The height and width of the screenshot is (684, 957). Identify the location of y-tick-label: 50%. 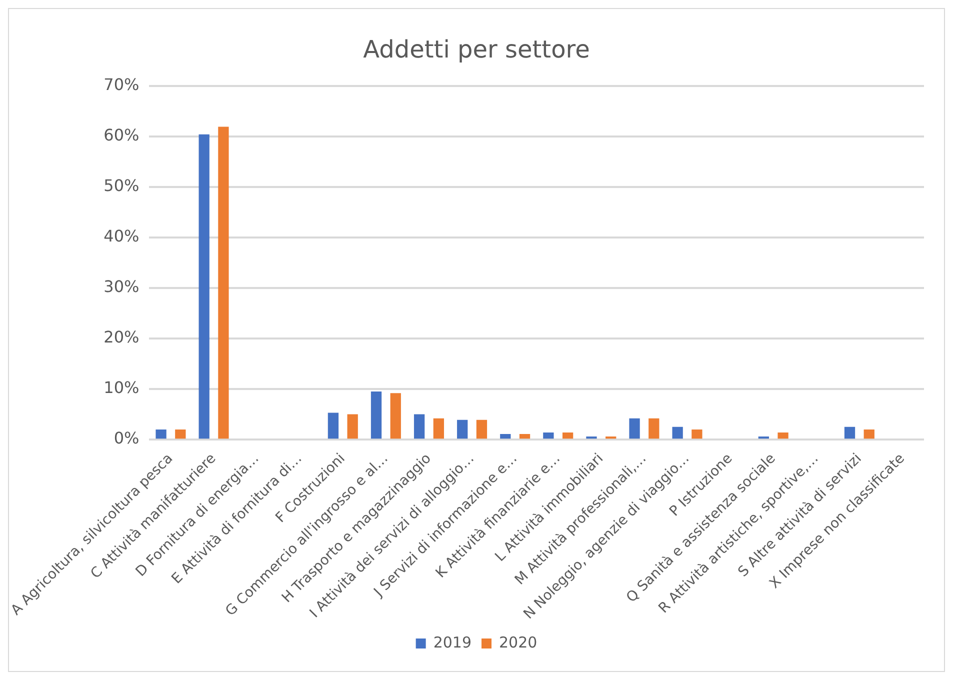
(122, 186).